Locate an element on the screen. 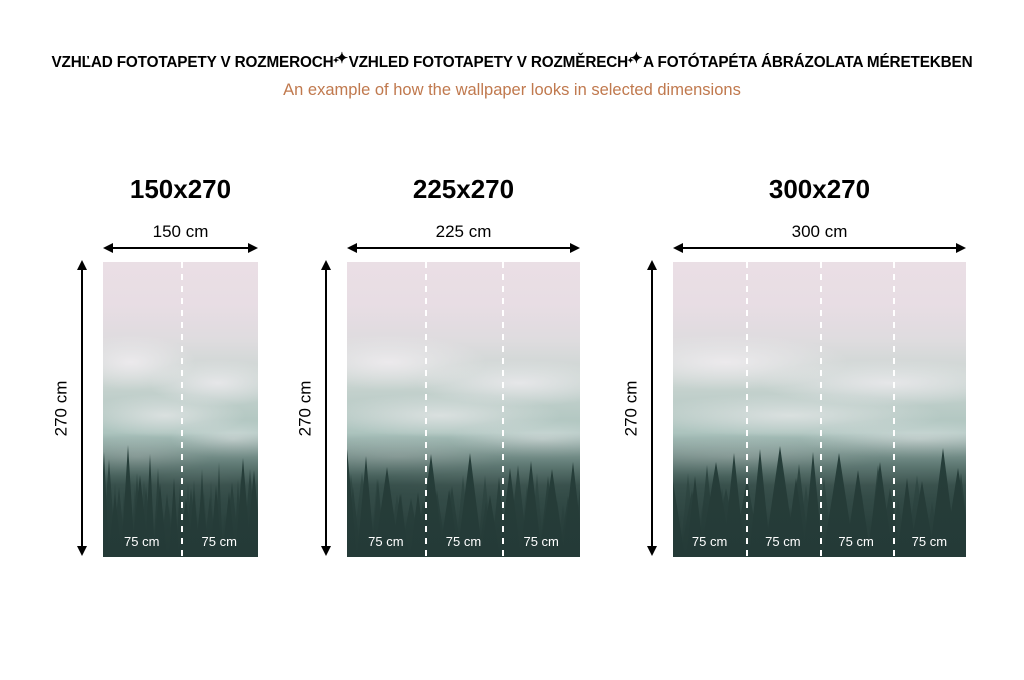 The image size is (1024, 680). size-panel-150x270: 150x270 150 cm 270 cm 75 cm 75 cm is located at coordinates (161, 370).